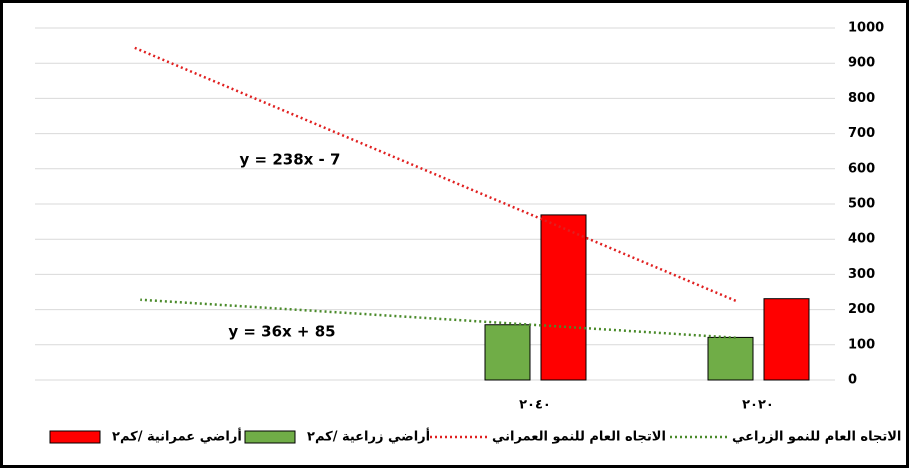 This screenshot has width=911, height=470. Describe the element at coordinates (535, 405) in the screenshot. I see `x-tick-label: ٢٠٤٠` at that location.